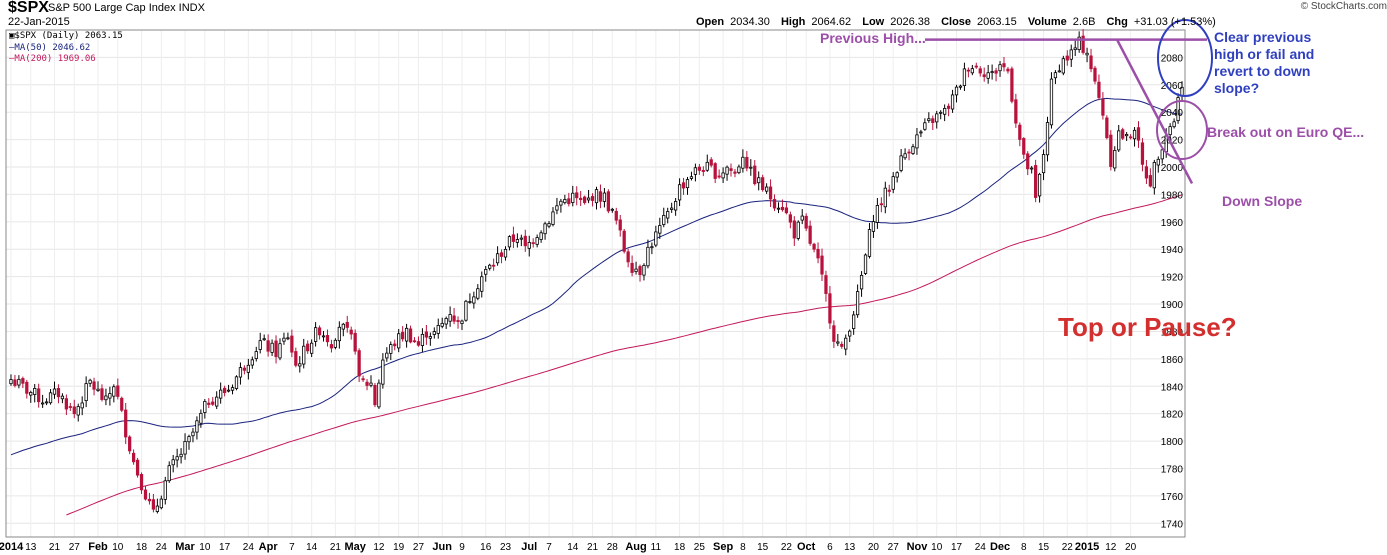  What do you see at coordinates (997, 22) in the screenshot?
I see `close-value: 2063.15` at bounding box center [997, 22].